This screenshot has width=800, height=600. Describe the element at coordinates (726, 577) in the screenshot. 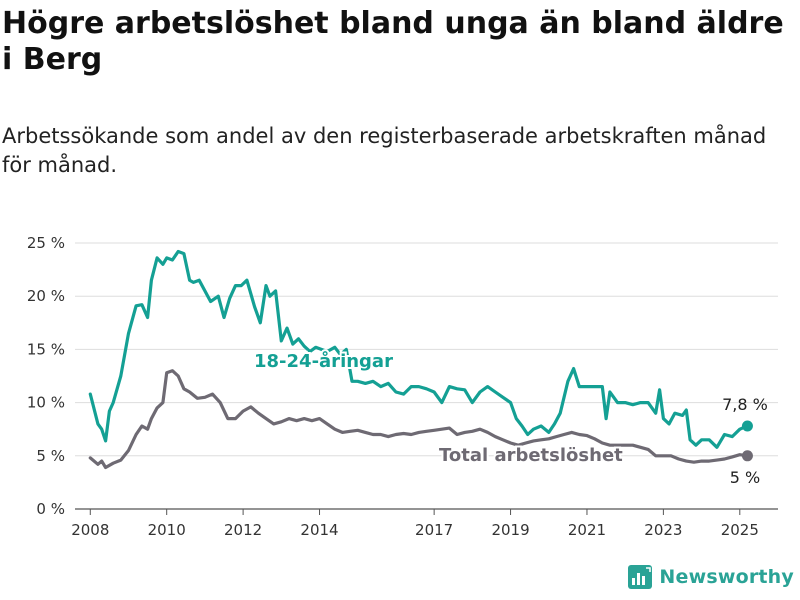

I see `brand-name: Newsworthy` at that location.